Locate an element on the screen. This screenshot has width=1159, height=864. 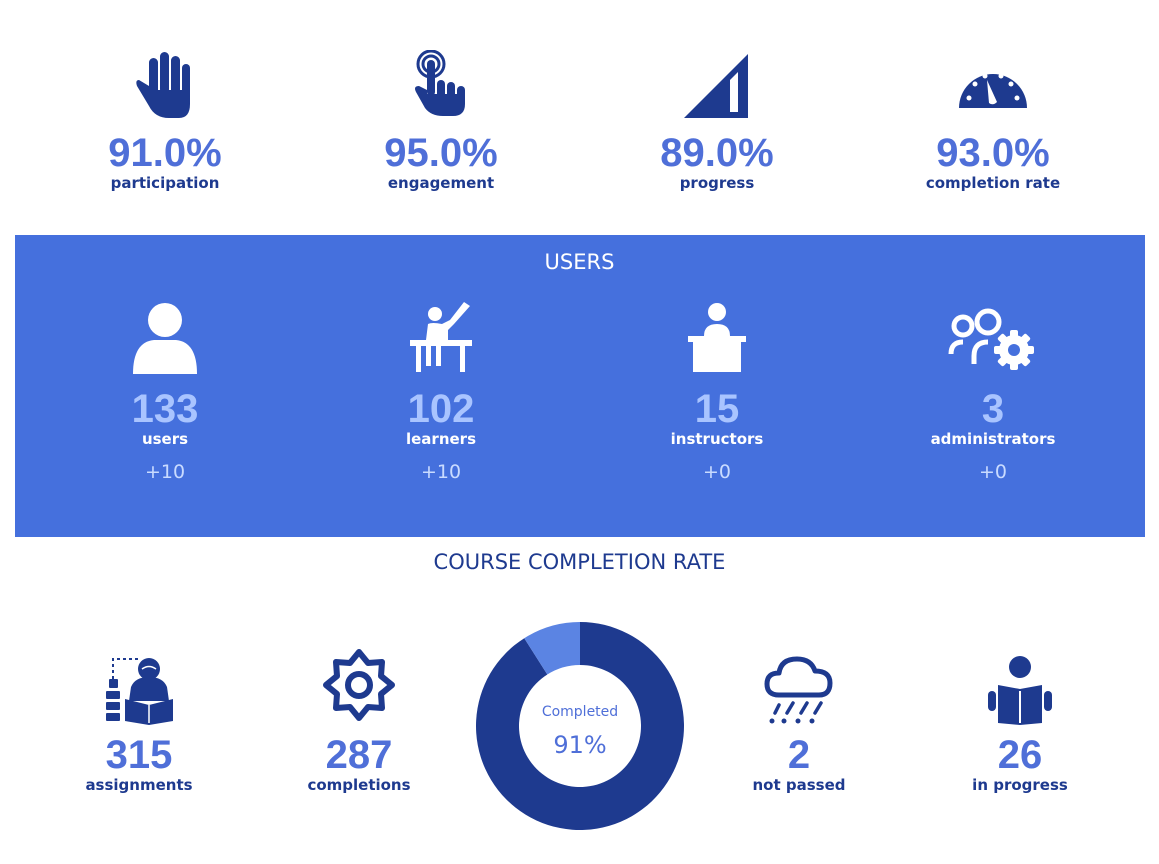
donut-slice-completed is located at coordinates (580, 726).